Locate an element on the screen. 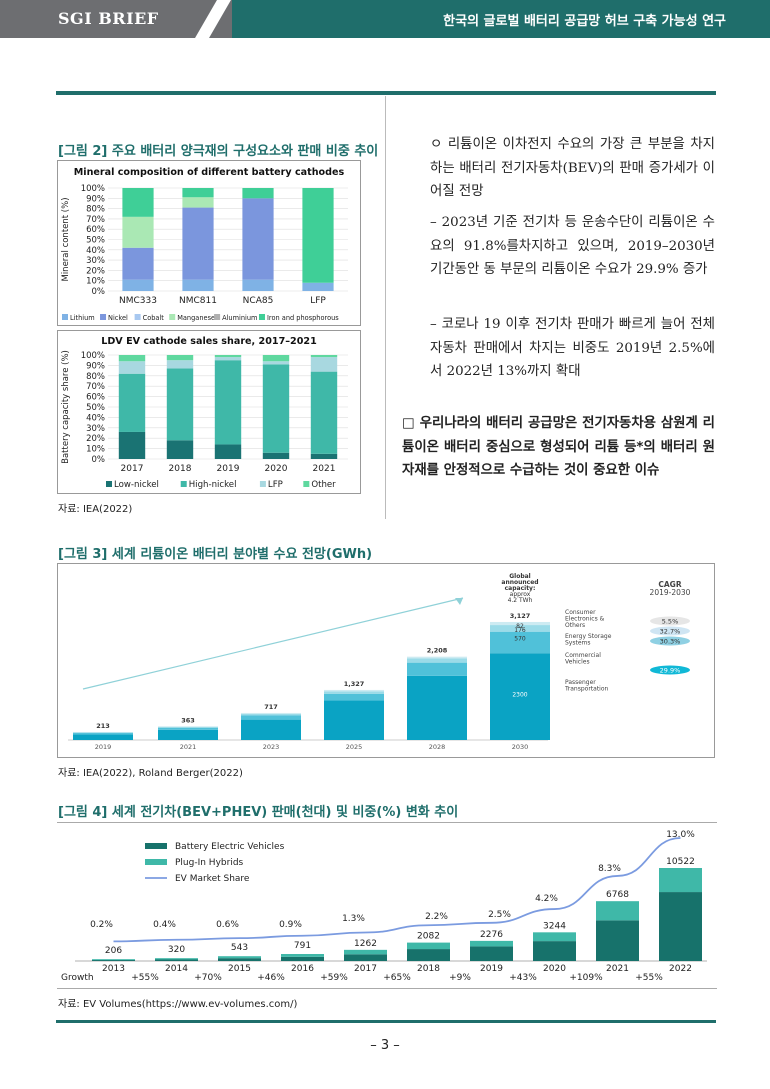 This screenshot has height=1089, width=770. x-tick-label: 2017 is located at coordinates (132, 469).